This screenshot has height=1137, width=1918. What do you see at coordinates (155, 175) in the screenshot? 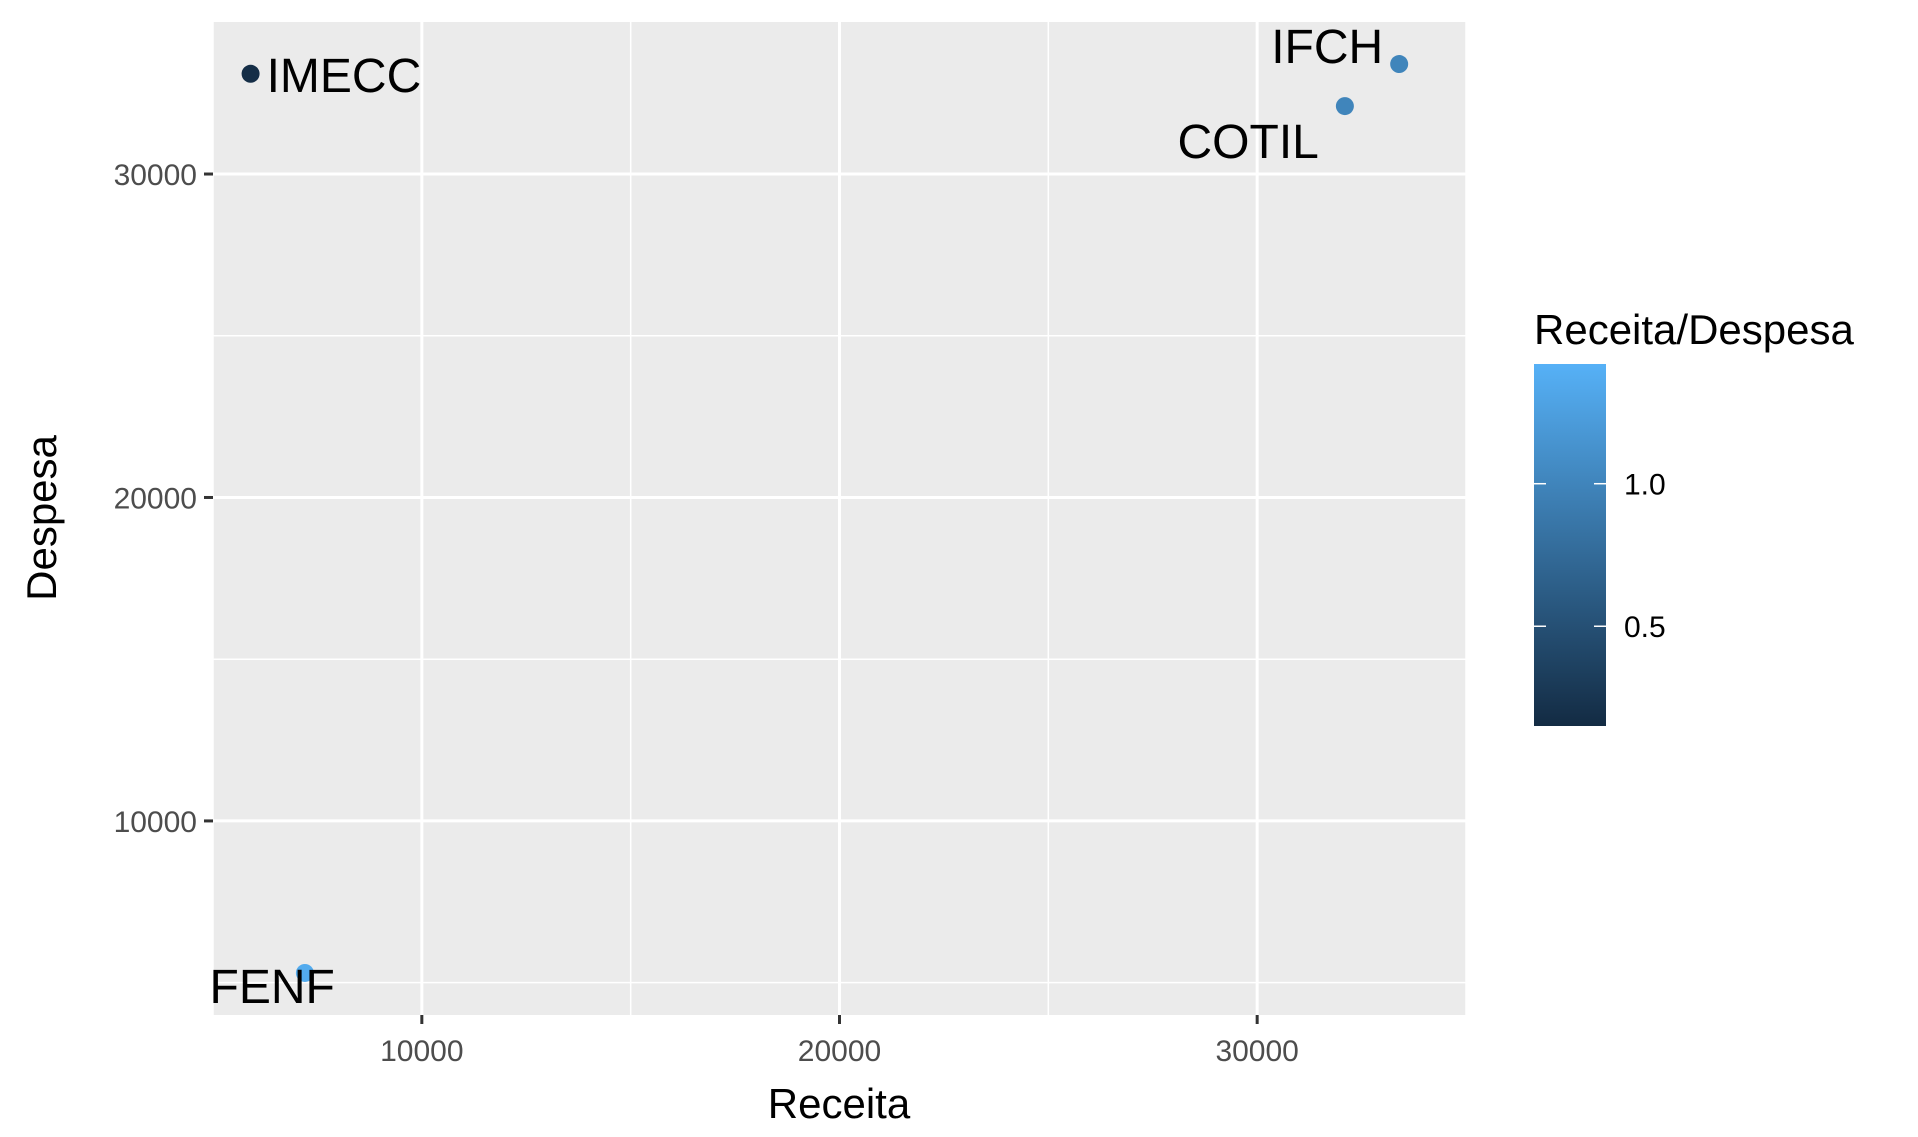
I see `y-tick-label: 30000` at bounding box center [155, 175].